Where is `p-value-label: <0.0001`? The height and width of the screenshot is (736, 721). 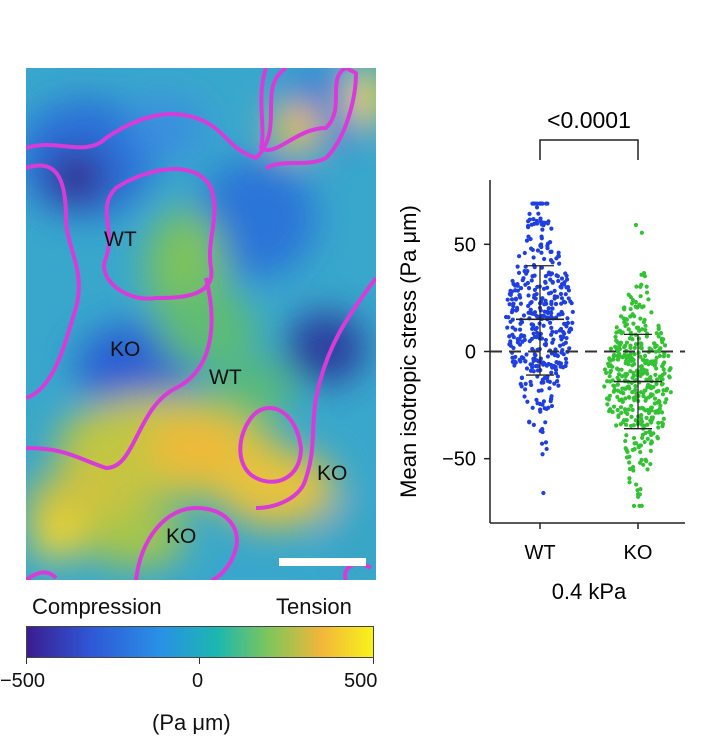
p-value-label: <0.0001 is located at coordinates (589, 120).